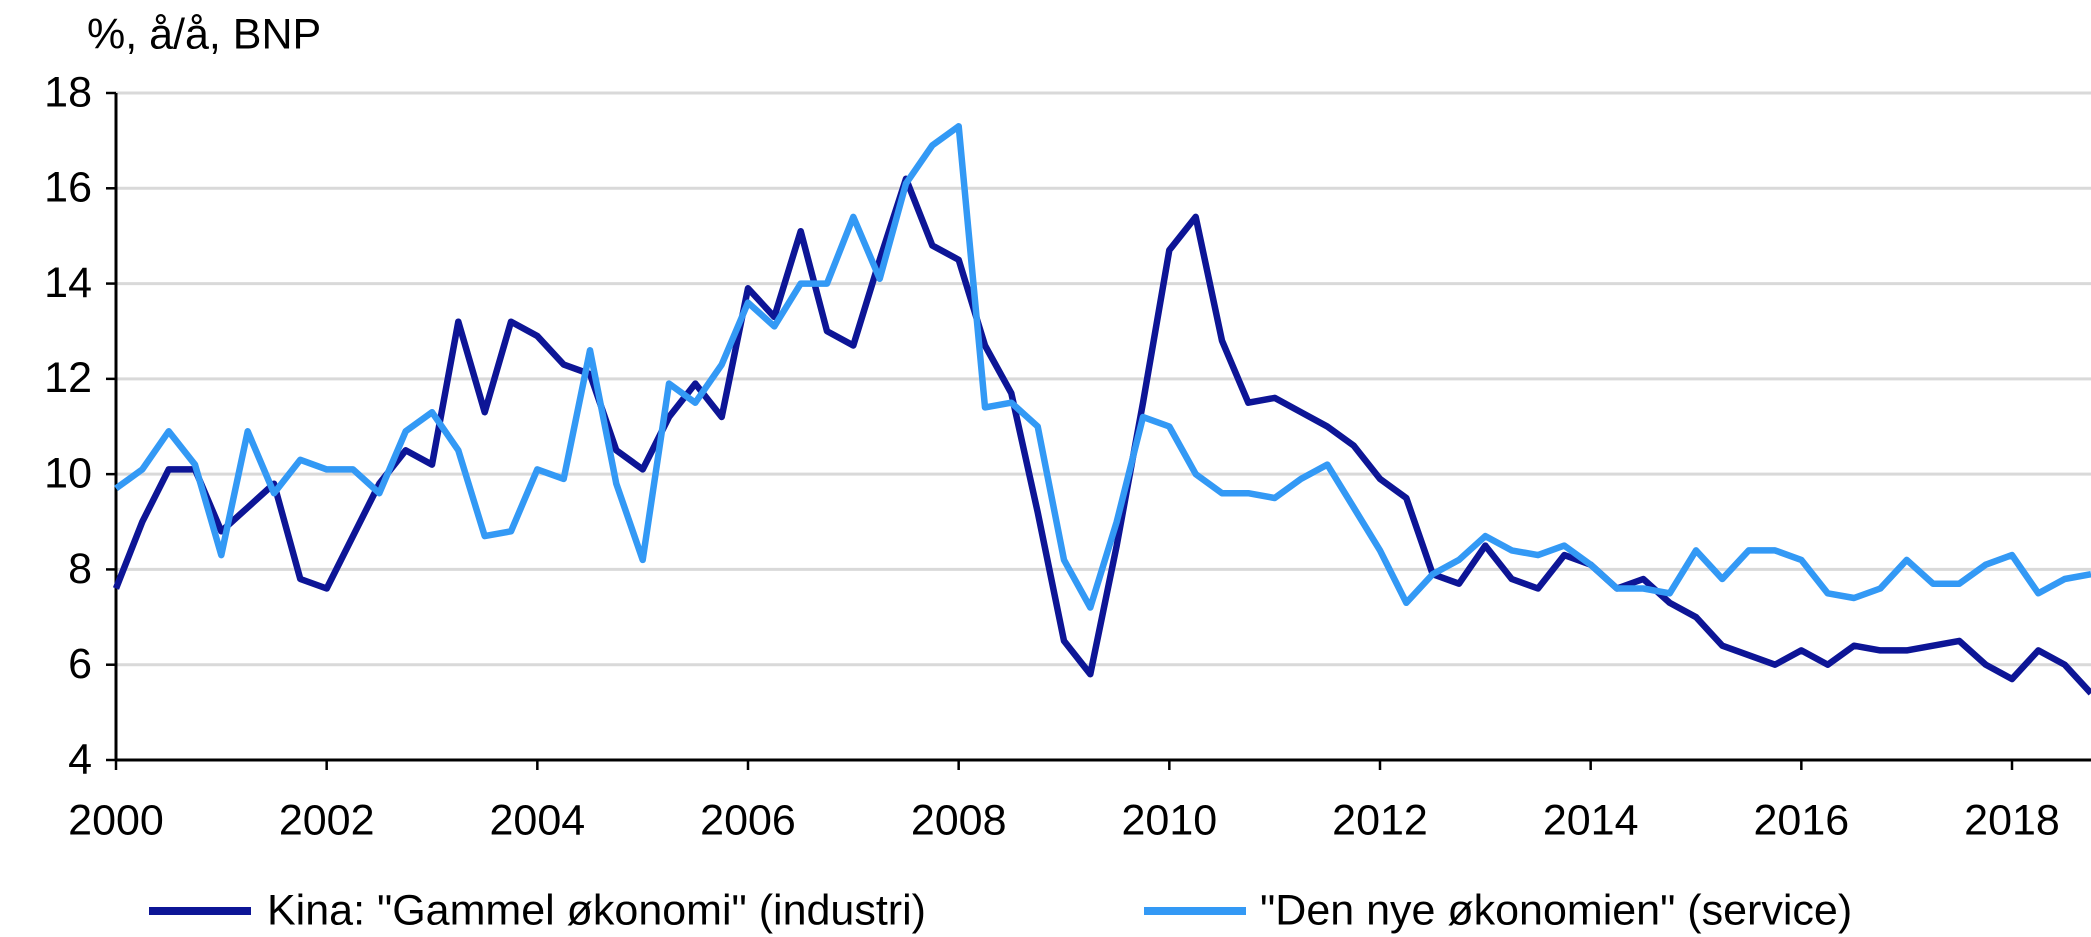  Describe the element at coordinates (204, 34) in the screenshot. I see `y-axis-label: %, å/å, BNP` at that location.